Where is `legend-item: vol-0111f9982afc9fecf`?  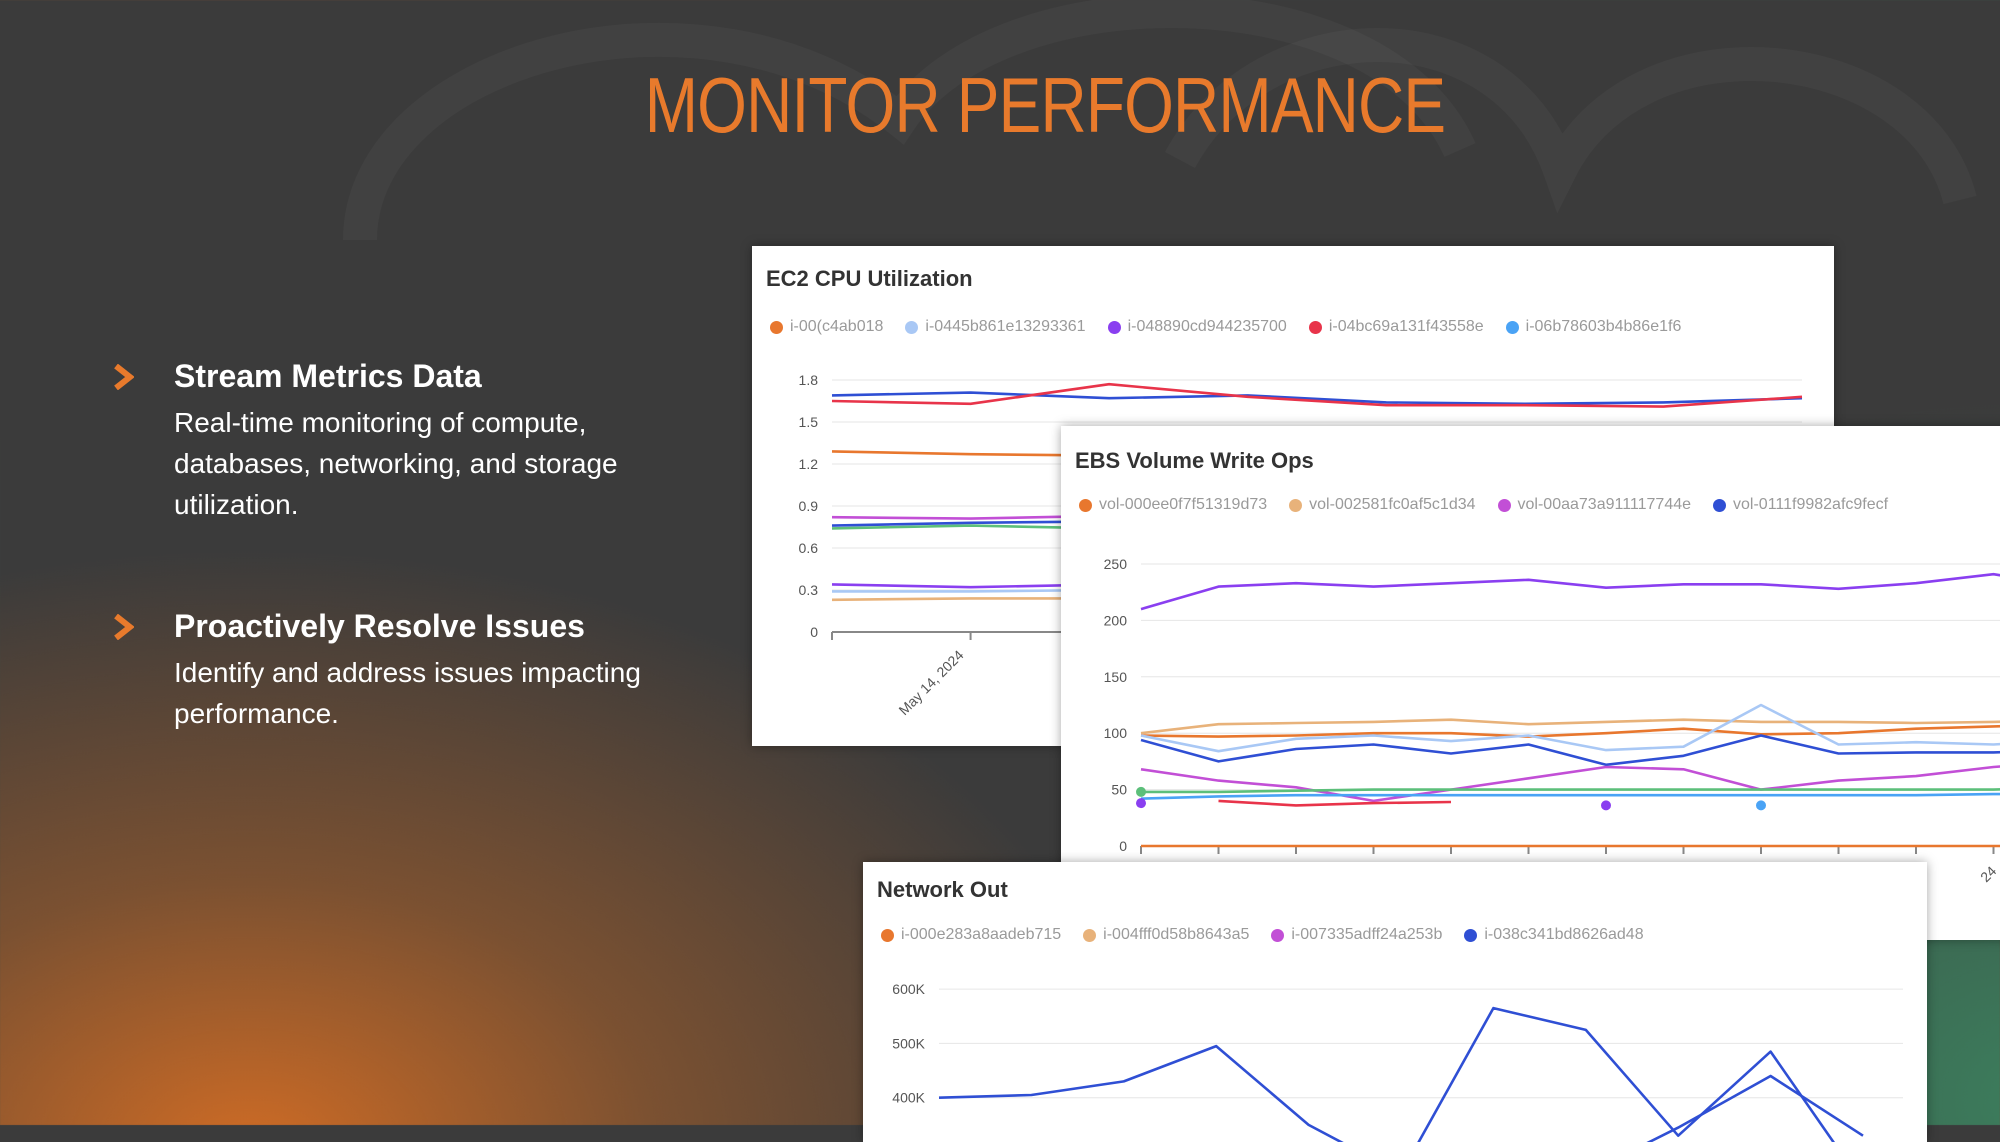
legend-item: vol-0111f9982afc9fecf is located at coordinates (1800, 505).